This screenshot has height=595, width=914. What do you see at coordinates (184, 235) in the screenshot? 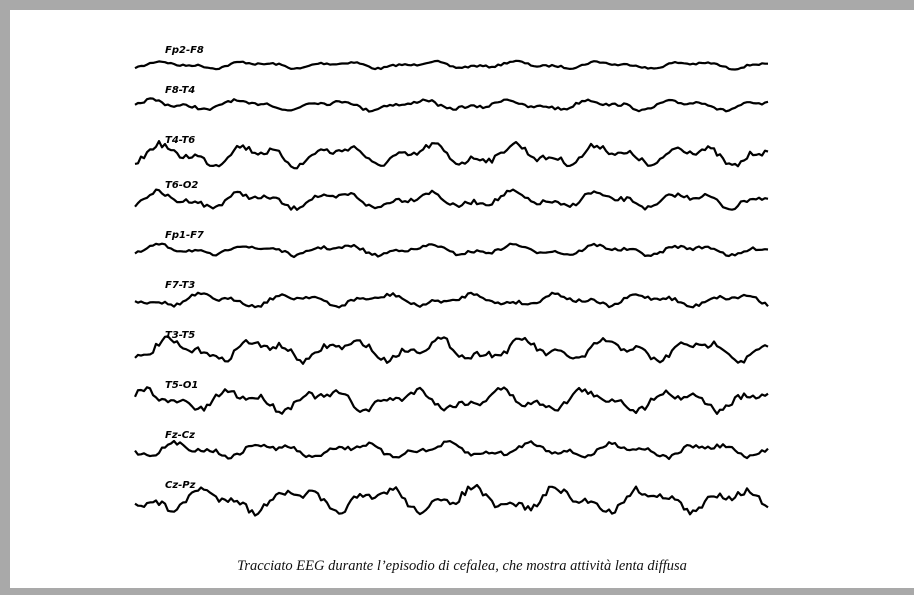
I see `channel-label: Fp1-F7` at bounding box center [184, 235].